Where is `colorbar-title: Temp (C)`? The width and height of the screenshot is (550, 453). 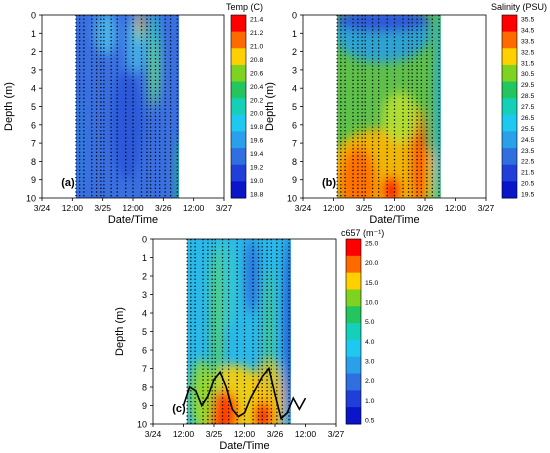 colorbar-title: Temp (C) is located at coordinates (244, 7).